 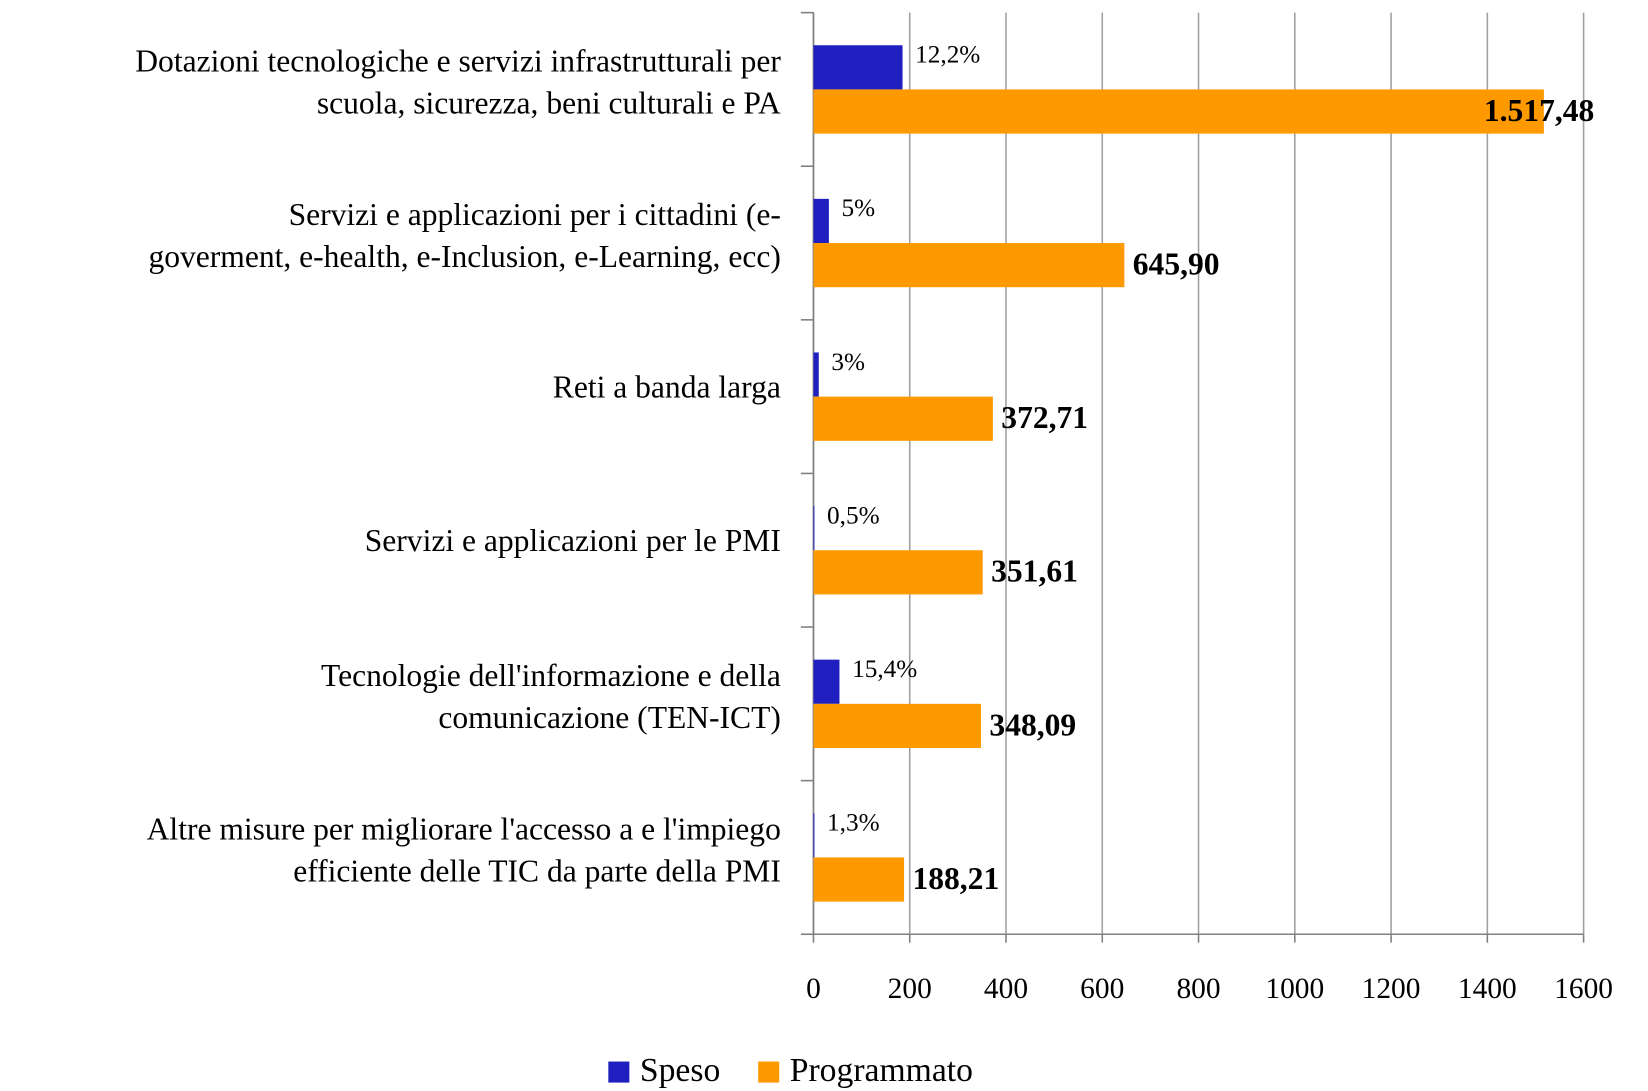 I want to click on x-tick-label: 1600, so click(x=1583, y=989).